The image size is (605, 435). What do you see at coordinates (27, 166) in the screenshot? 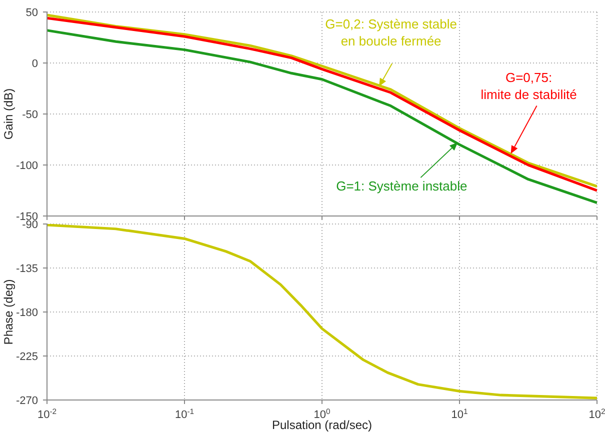
I see `y-tick-label: -100` at bounding box center [27, 166].